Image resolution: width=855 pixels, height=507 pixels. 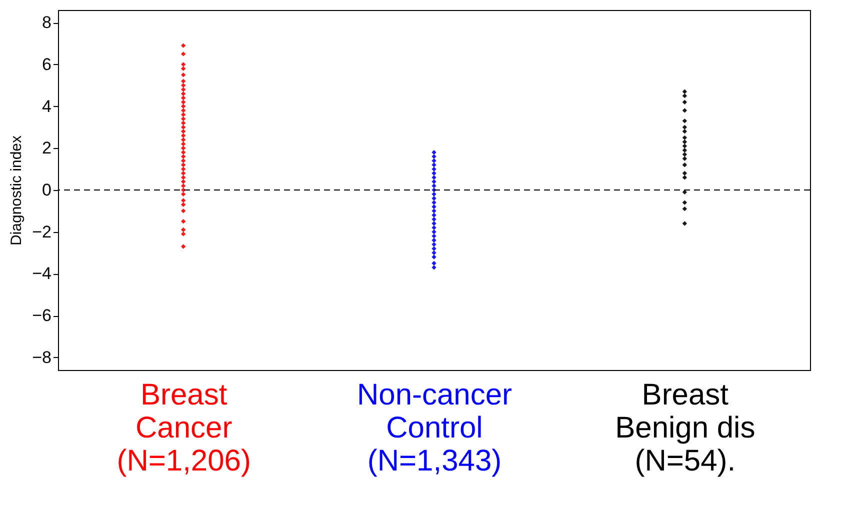 What do you see at coordinates (685, 428) in the screenshot?
I see `x-tick-label: Breast Benign dis (N=54).` at bounding box center [685, 428].